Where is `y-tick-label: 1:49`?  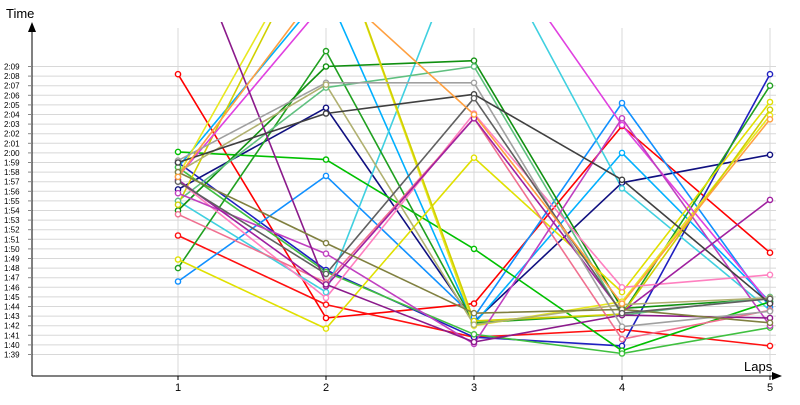
y-tick-label: 1:49 is located at coordinates (12, 259).